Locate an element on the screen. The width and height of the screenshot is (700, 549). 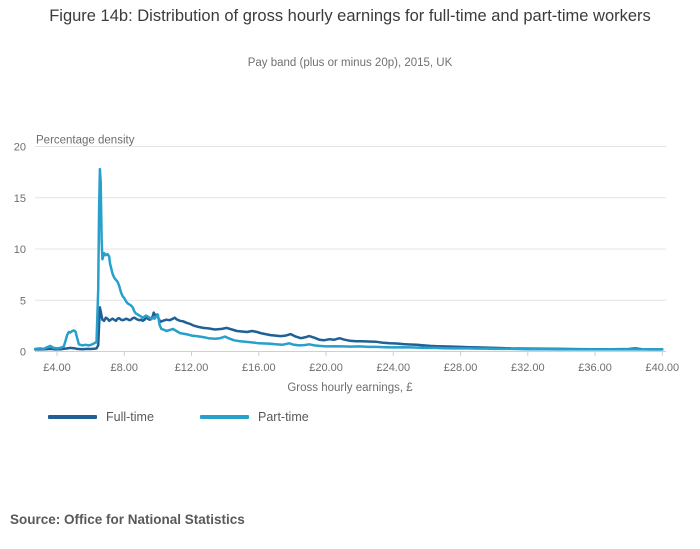
legend-item-part-time: Part-time is located at coordinates (262, 417).